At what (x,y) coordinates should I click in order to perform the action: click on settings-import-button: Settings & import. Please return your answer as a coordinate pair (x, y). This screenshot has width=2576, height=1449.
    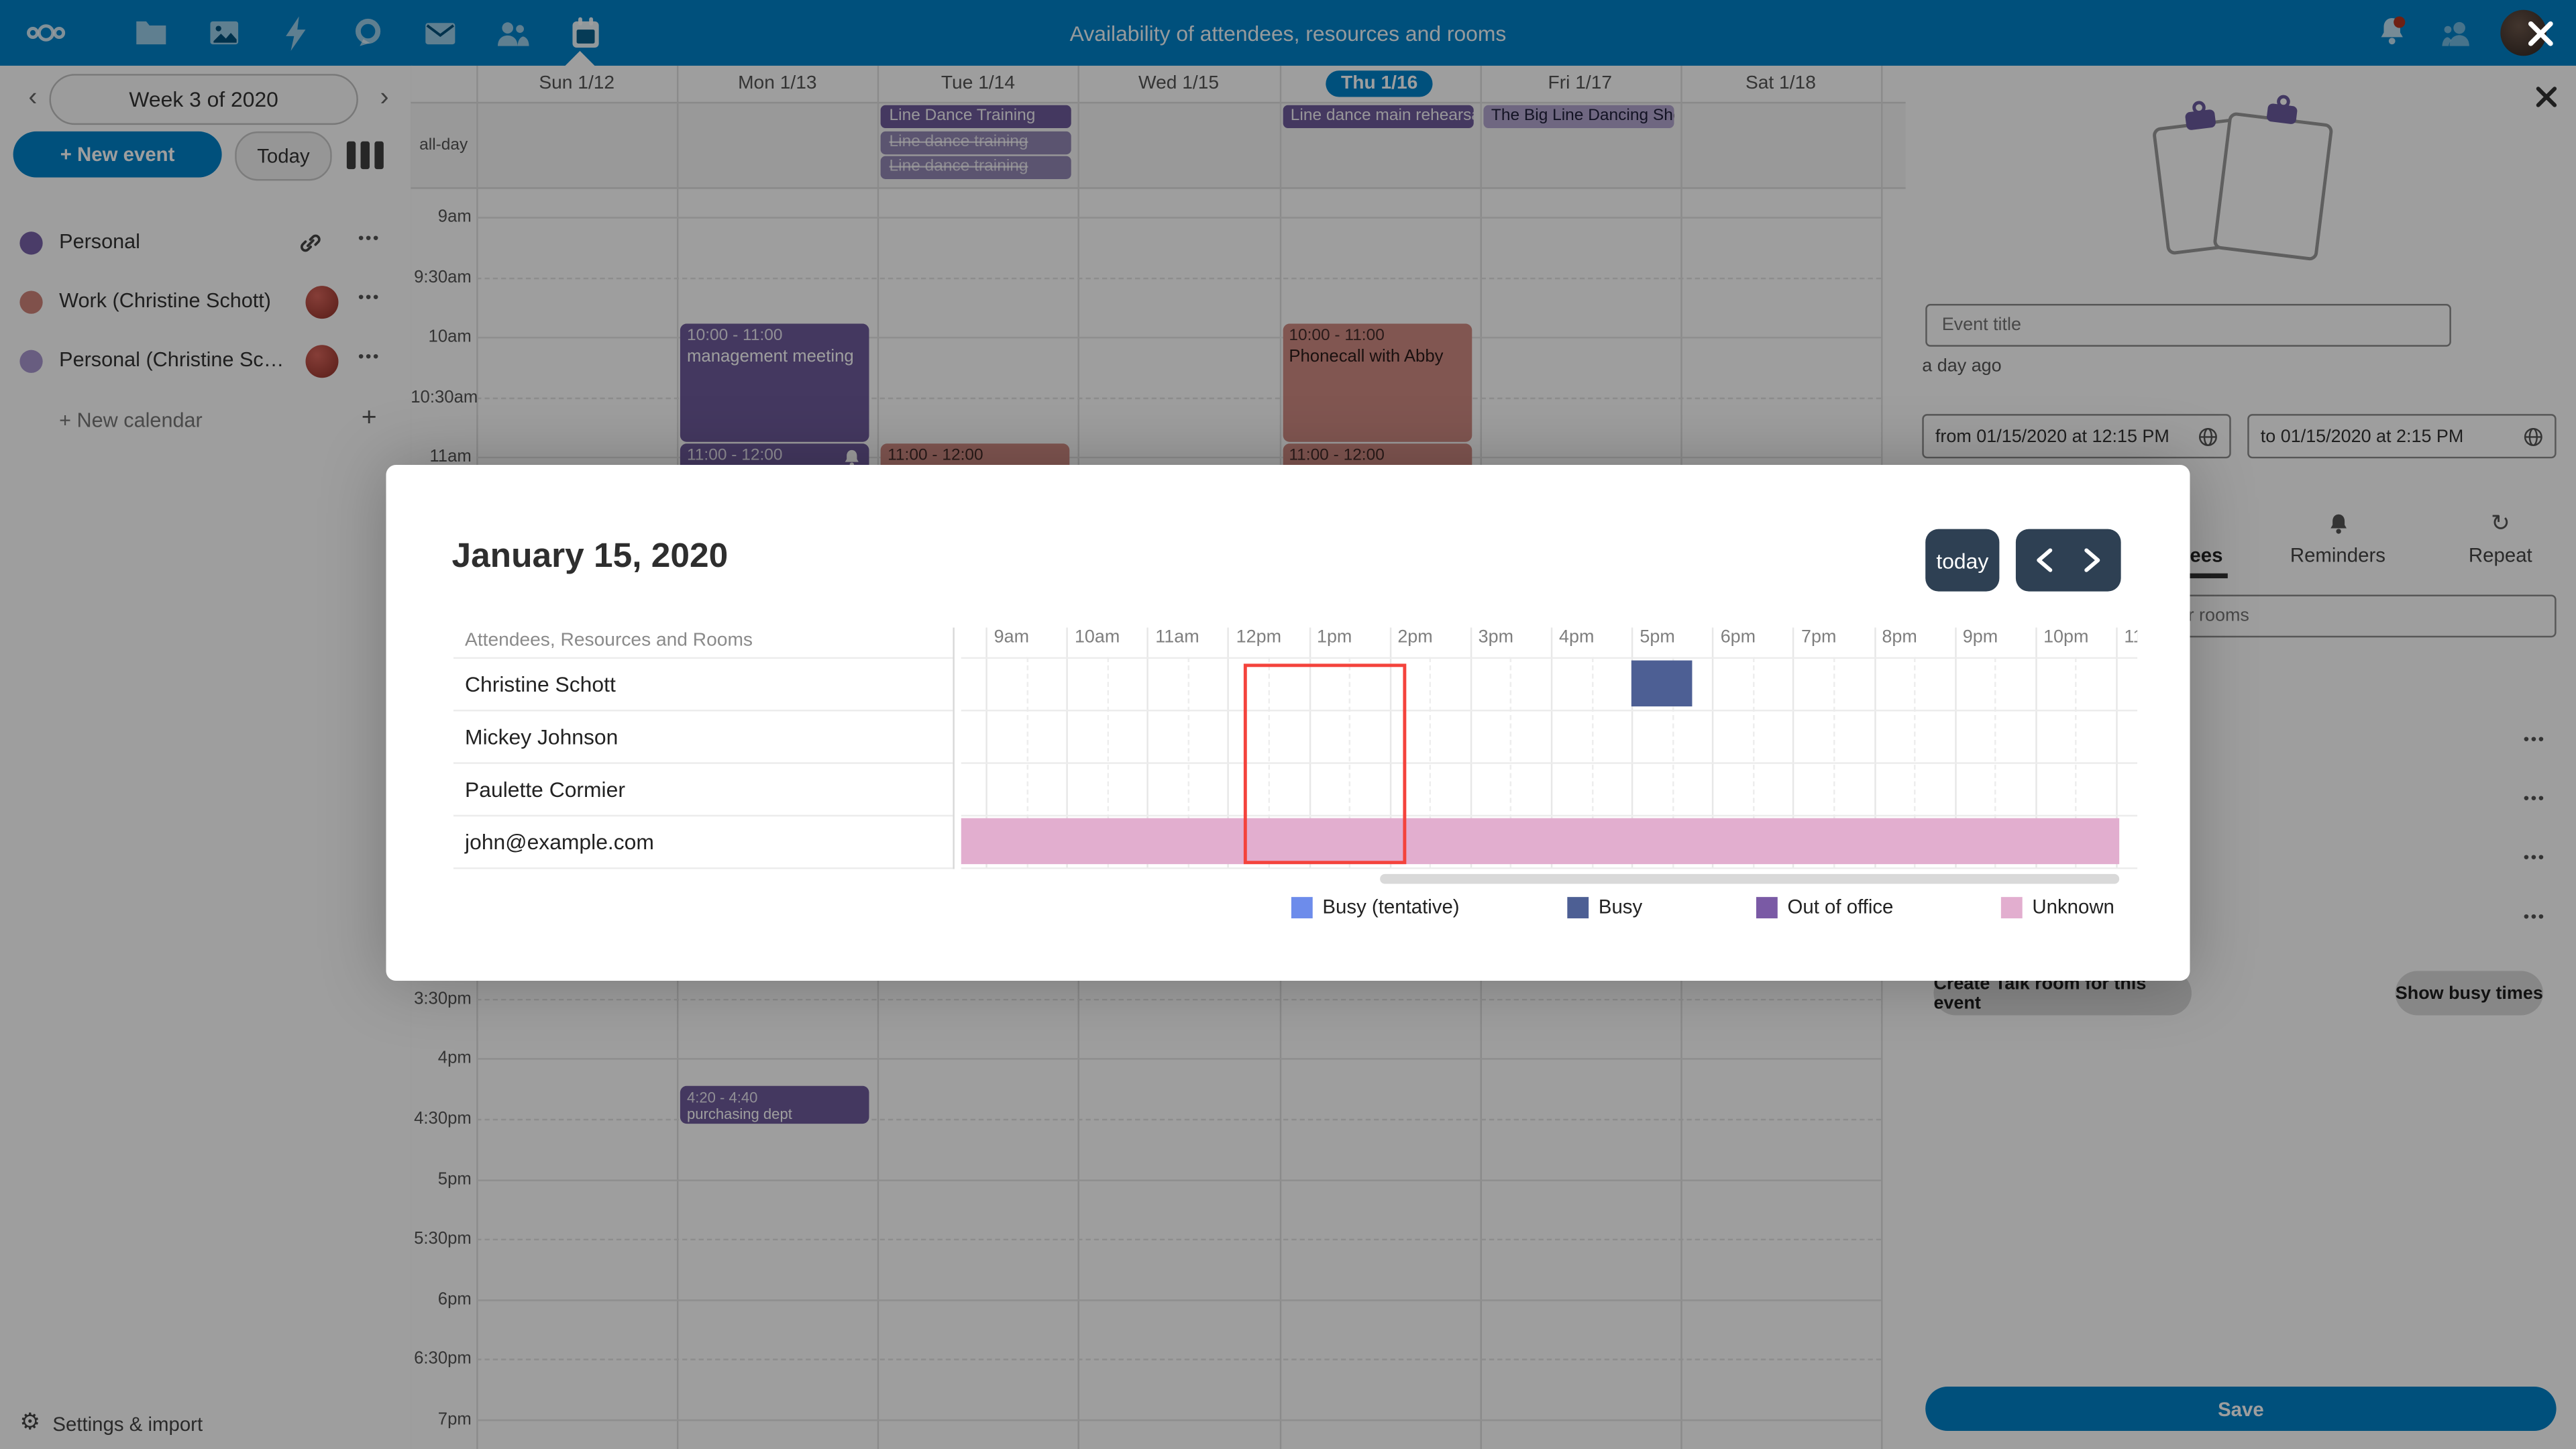
    Looking at the image, I should click on (127, 1424).